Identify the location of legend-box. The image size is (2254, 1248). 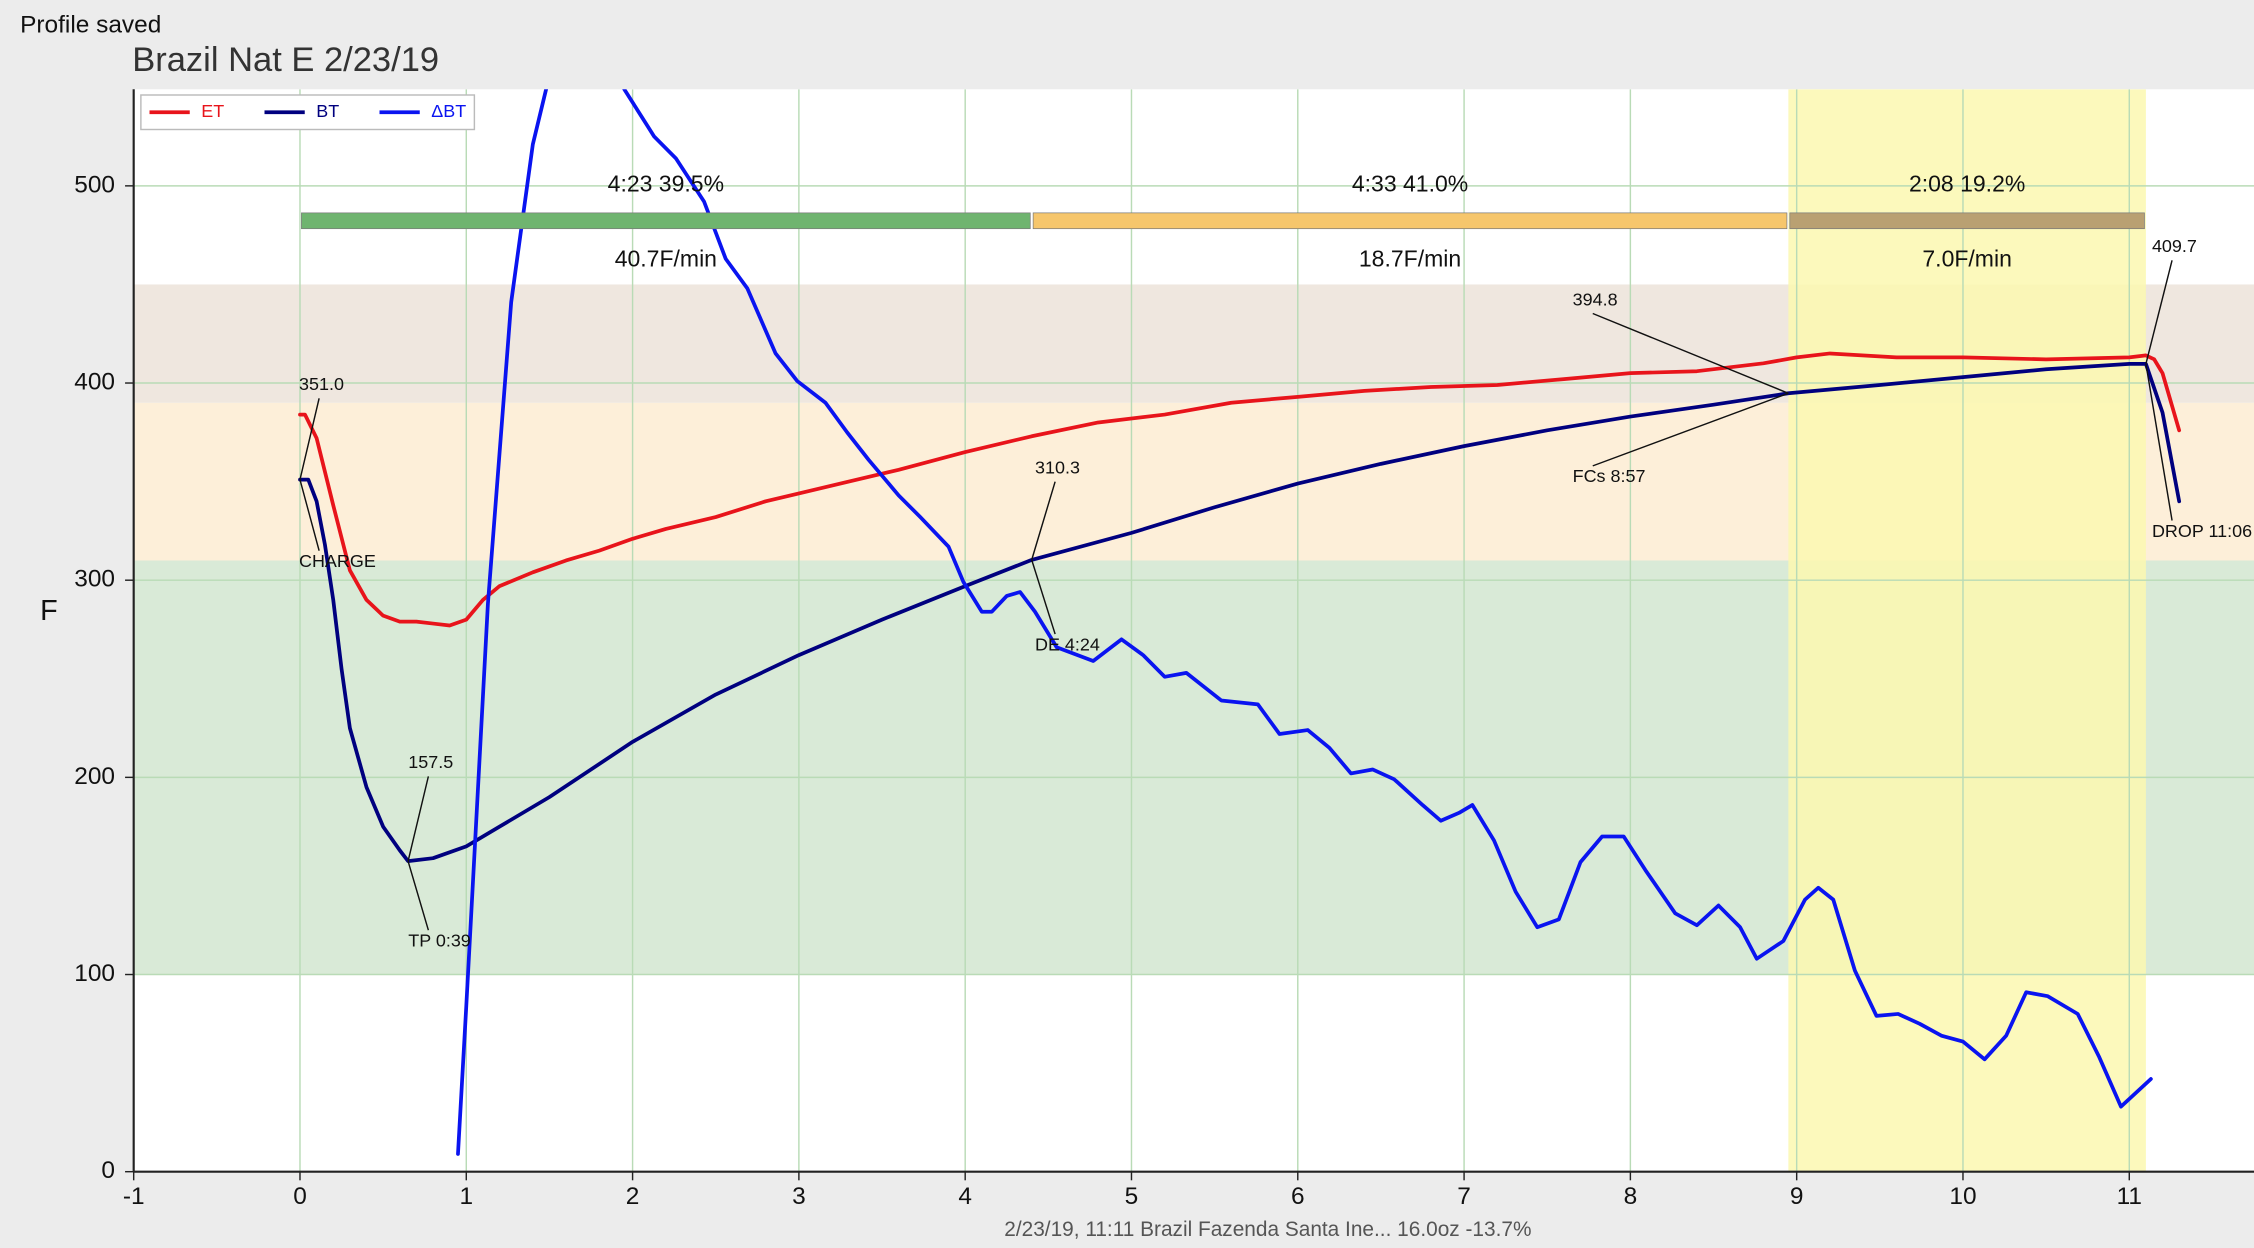
(308, 112).